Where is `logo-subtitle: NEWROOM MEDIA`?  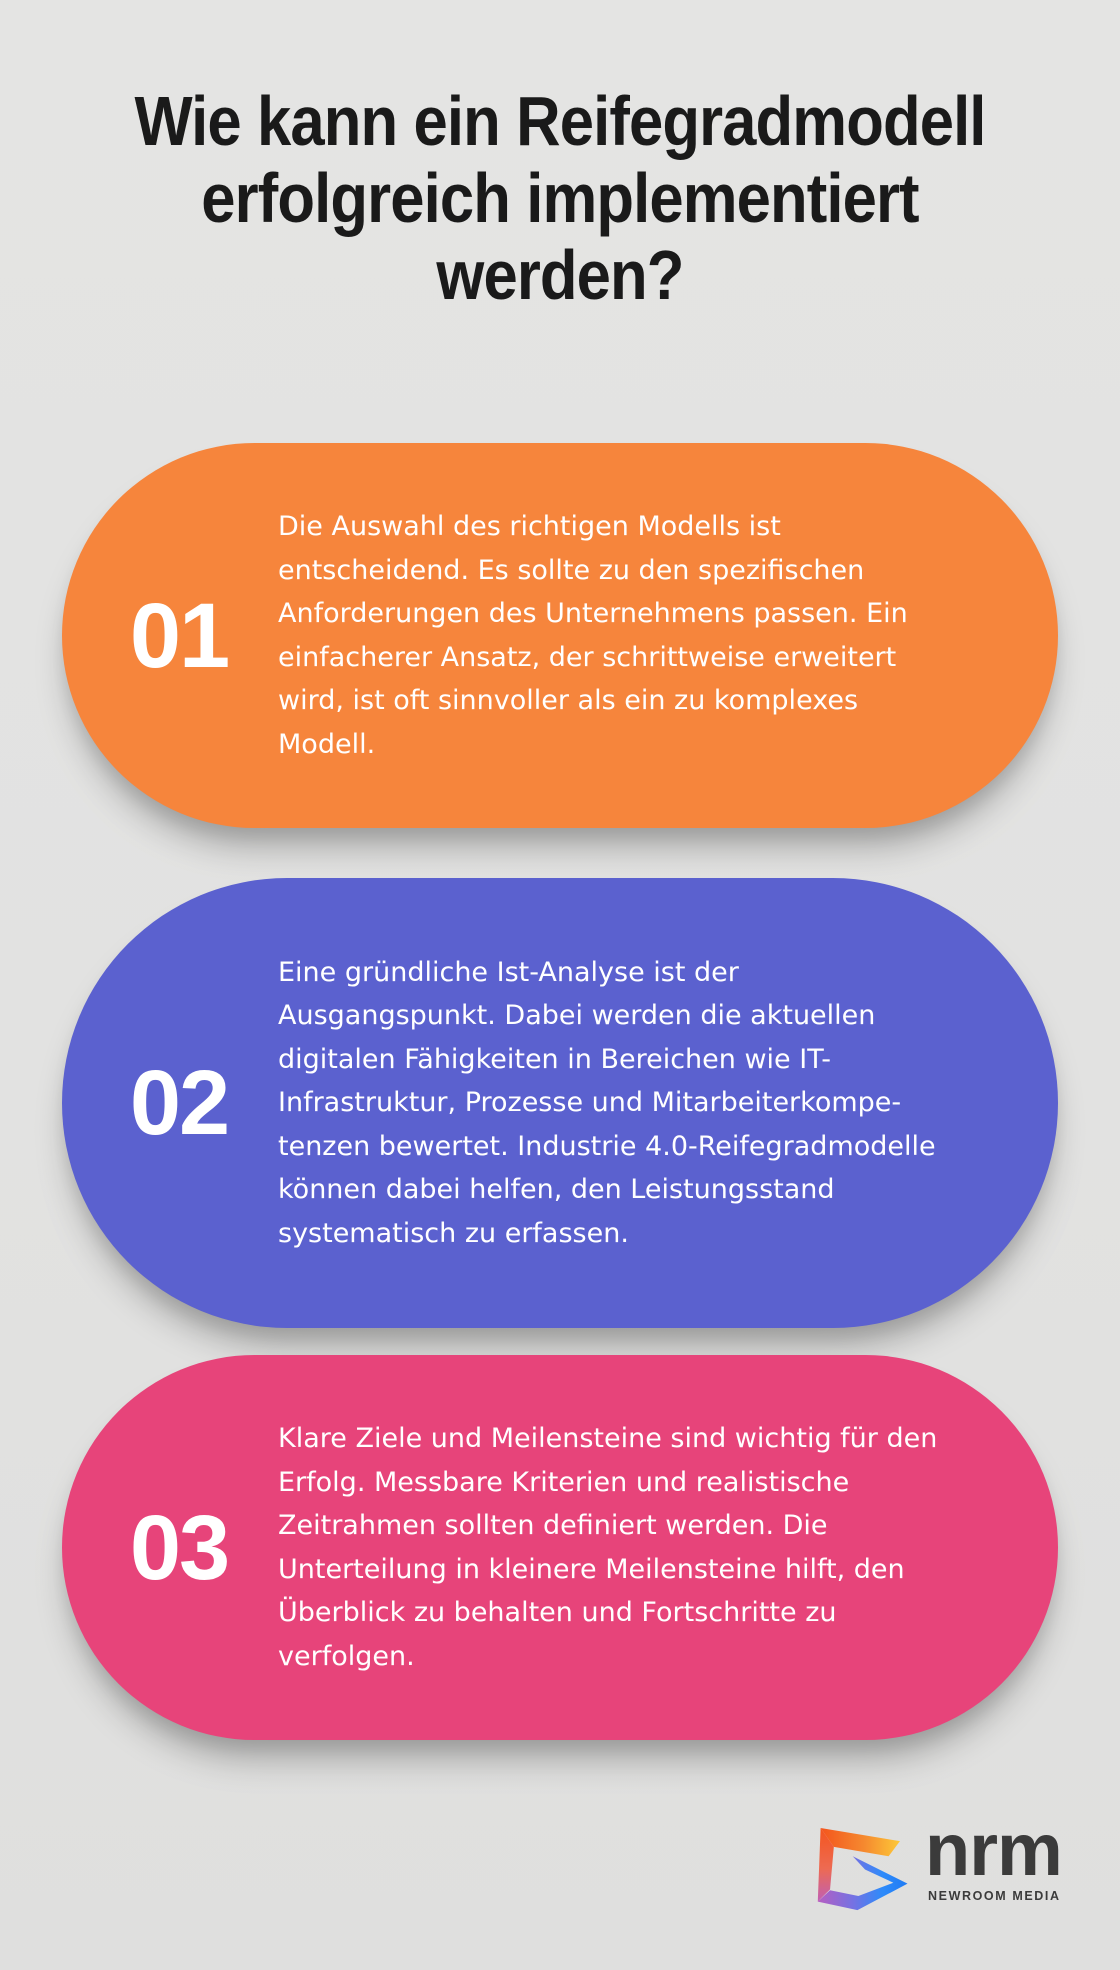 logo-subtitle: NEWROOM MEDIA is located at coordinates (994, 1896).